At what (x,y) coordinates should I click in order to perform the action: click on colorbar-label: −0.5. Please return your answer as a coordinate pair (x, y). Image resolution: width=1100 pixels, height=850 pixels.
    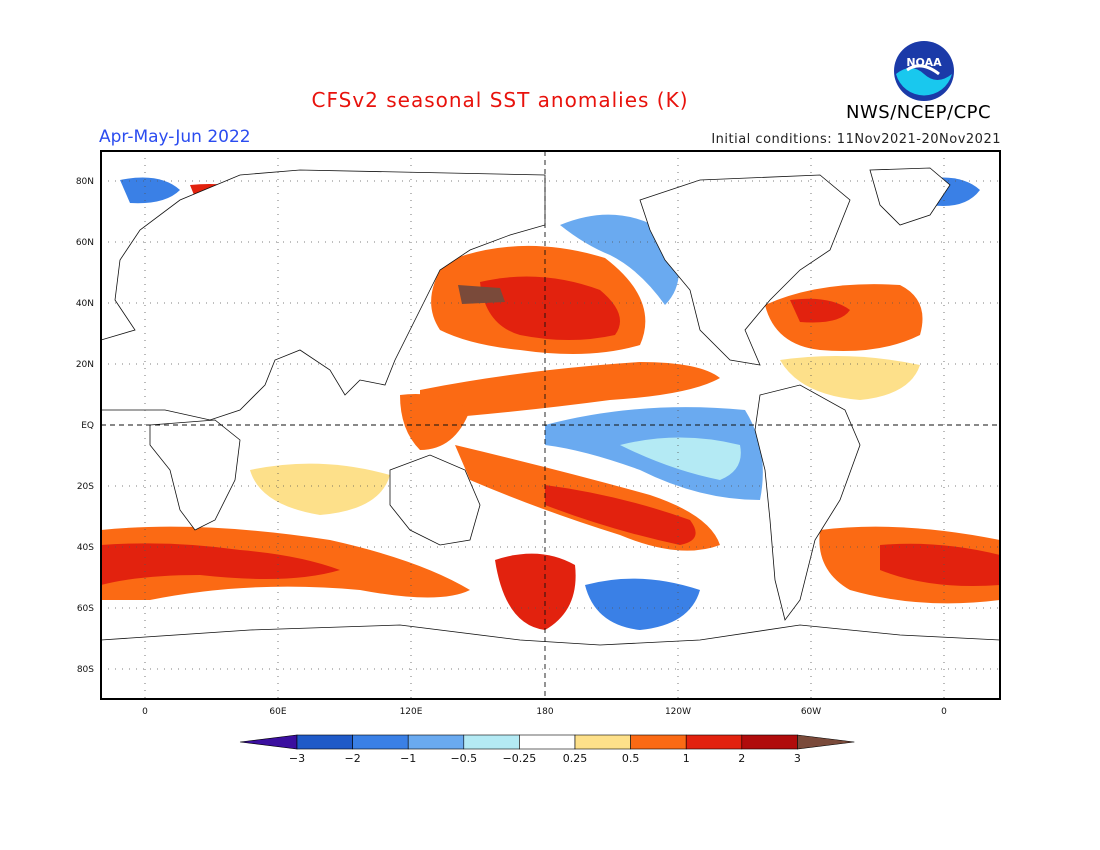
    Looking at the image, I should click on (463, 758).